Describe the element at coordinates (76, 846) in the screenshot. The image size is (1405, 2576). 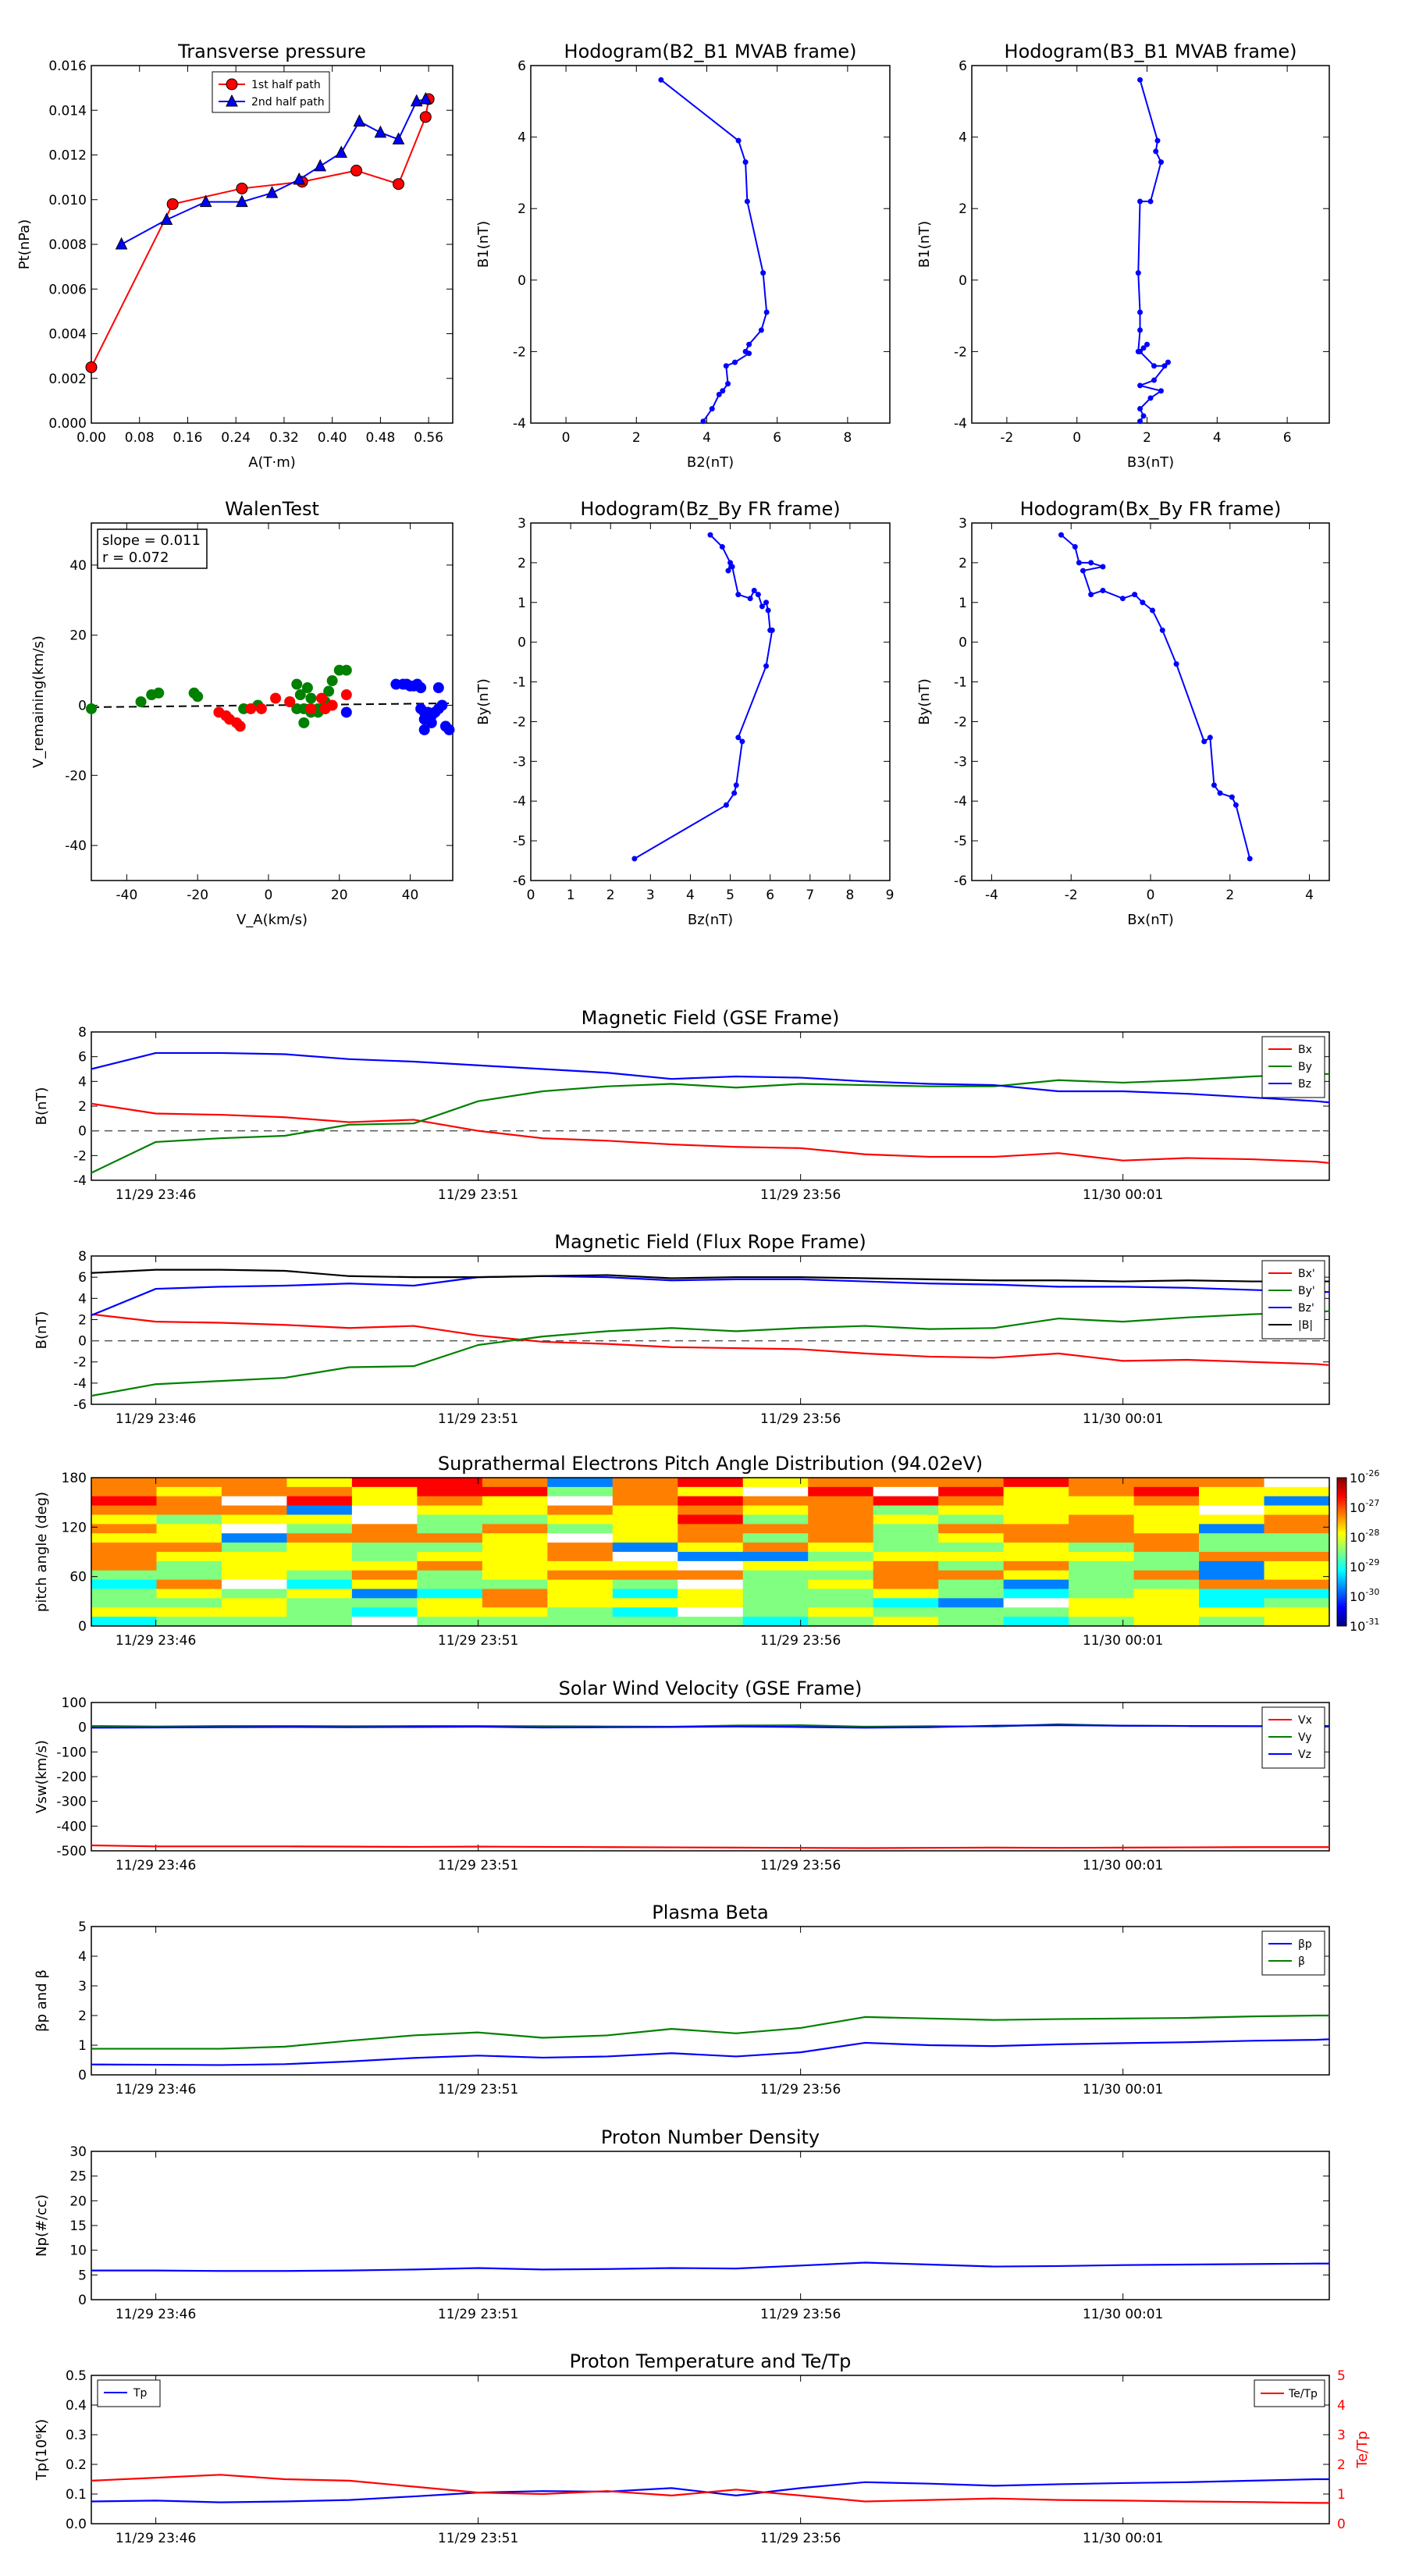
I see `y-tick-label: -40` at that location.